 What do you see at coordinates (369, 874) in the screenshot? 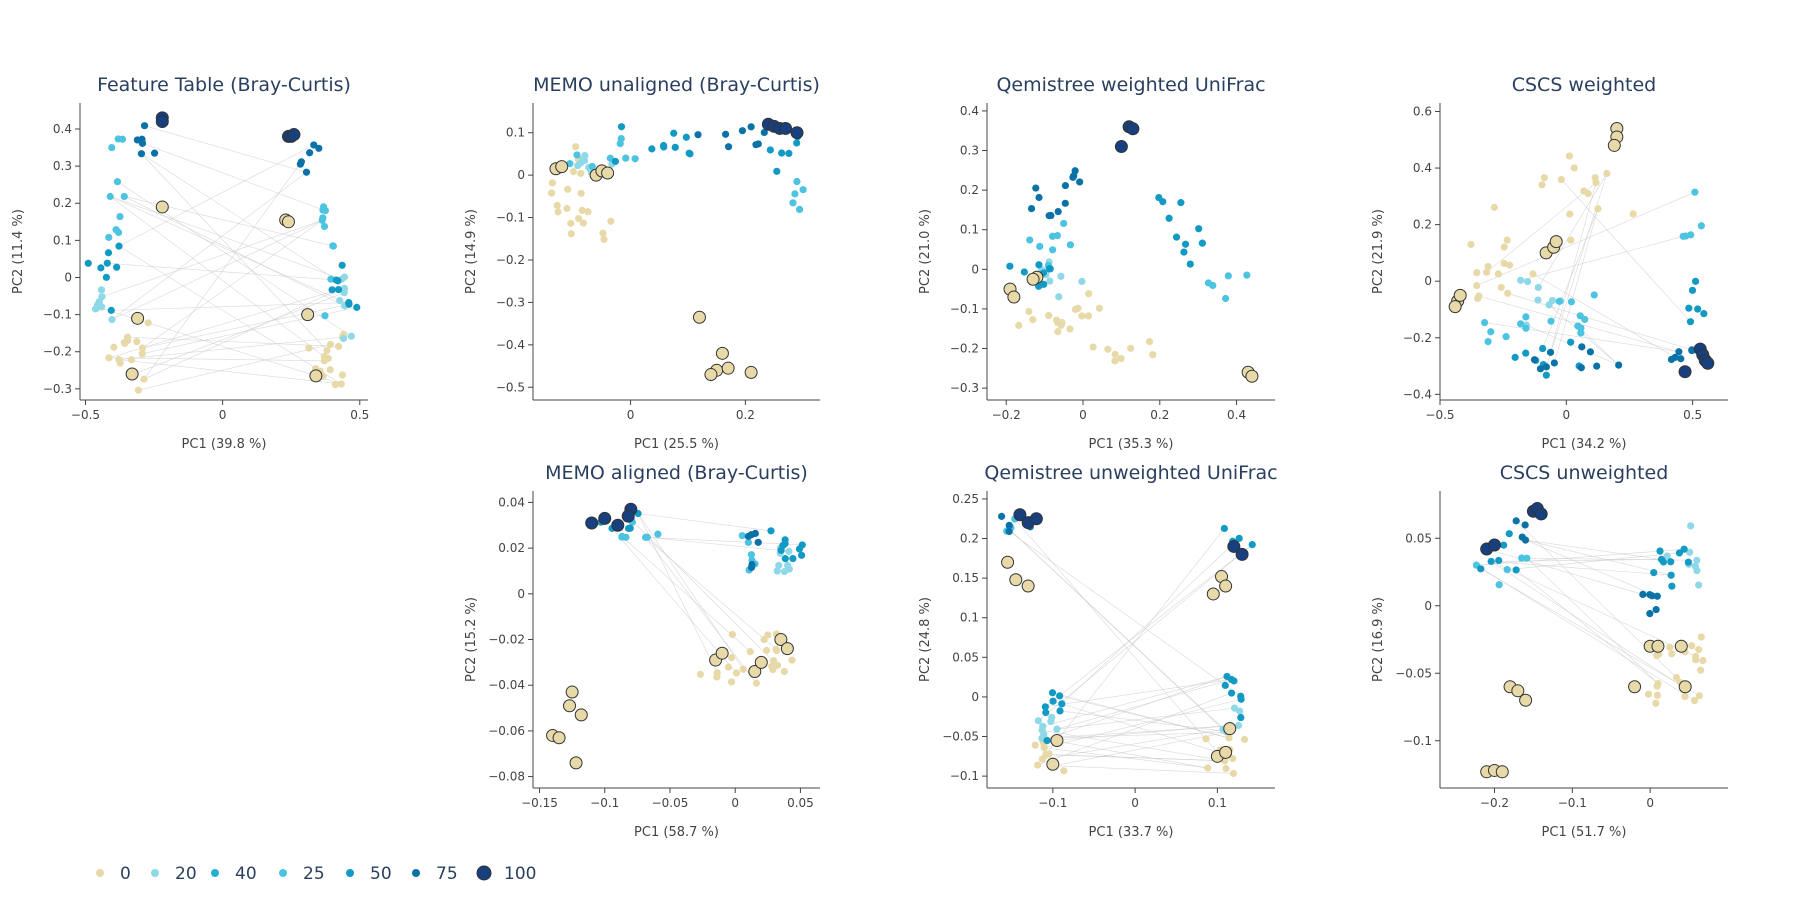
I see `legend-item: 50` at bounding box center [369, 874].